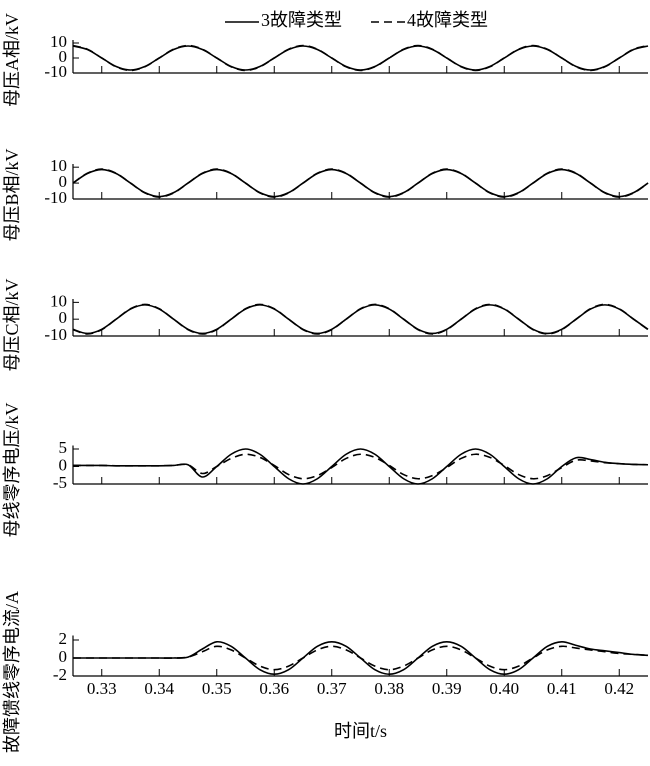 The width and height of the screenshot is (650, 766). Describe the element at coordinates (562, 688) in the screenshot. I see `x-tick-label: 0.41` at that location.